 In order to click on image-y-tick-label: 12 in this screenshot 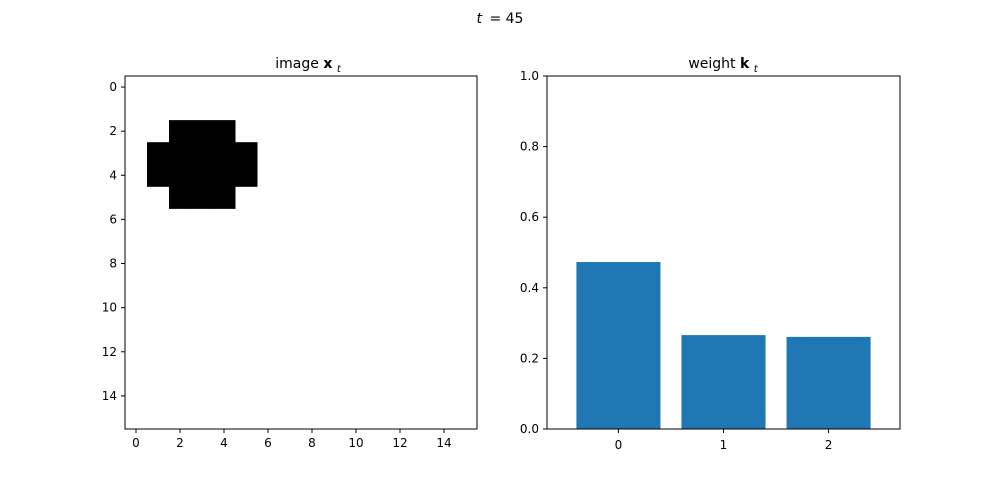, I will do `click(109, 352)`.